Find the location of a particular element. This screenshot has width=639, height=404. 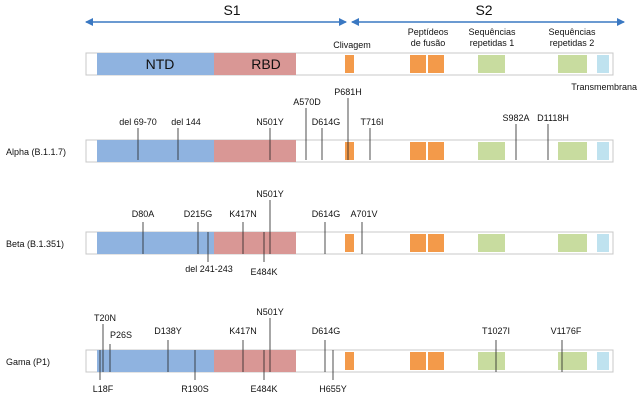

mutation-label: D80A is located at coordinates (143, 214).